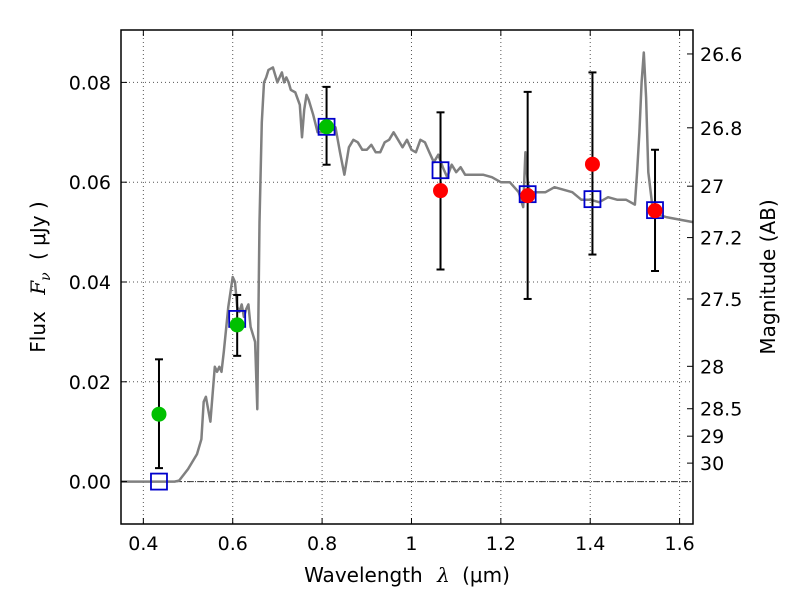 Image resolution: width=800 pixels, height=600 pixels. What do you see at coordinates (712, 187) in the screenshot?
I see `y2-tick-label: 27` at bounding box center [712, 187].